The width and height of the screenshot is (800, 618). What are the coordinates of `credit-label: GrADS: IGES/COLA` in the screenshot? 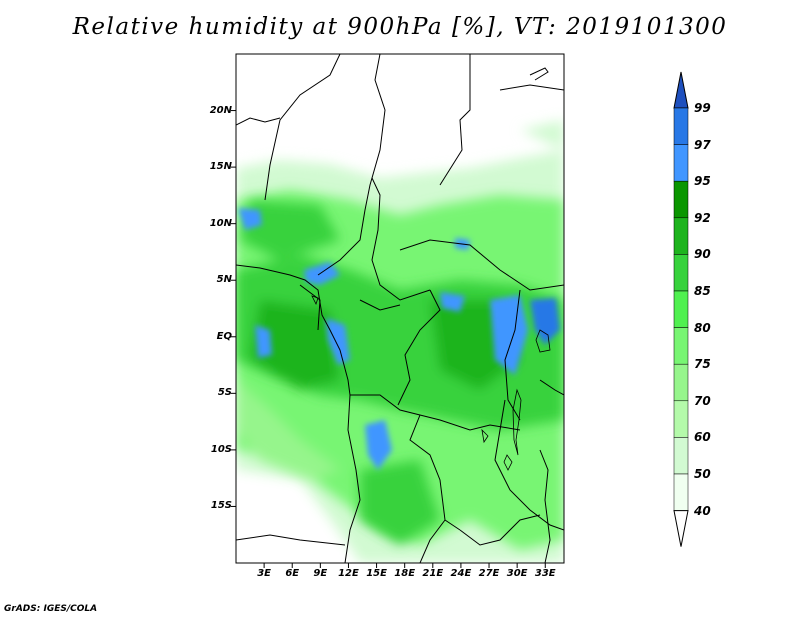 It's located at (51, 609).